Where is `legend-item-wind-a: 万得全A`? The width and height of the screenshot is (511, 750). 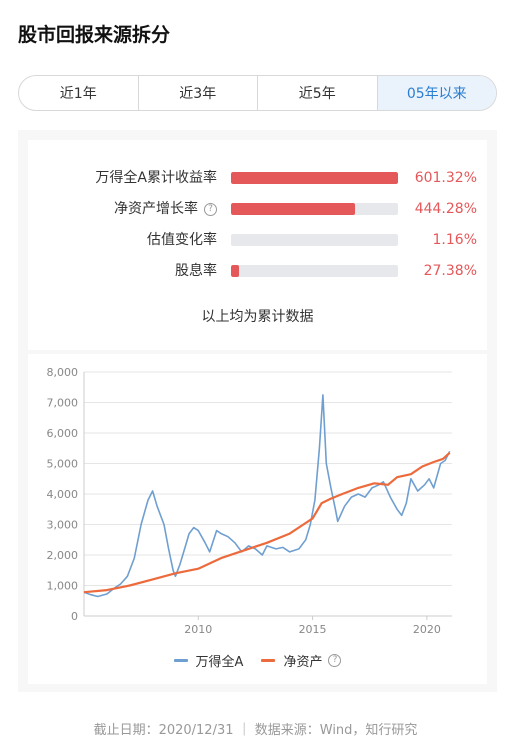 legend-item-wind-a: 万得全A is located at coordinates (208, 660).